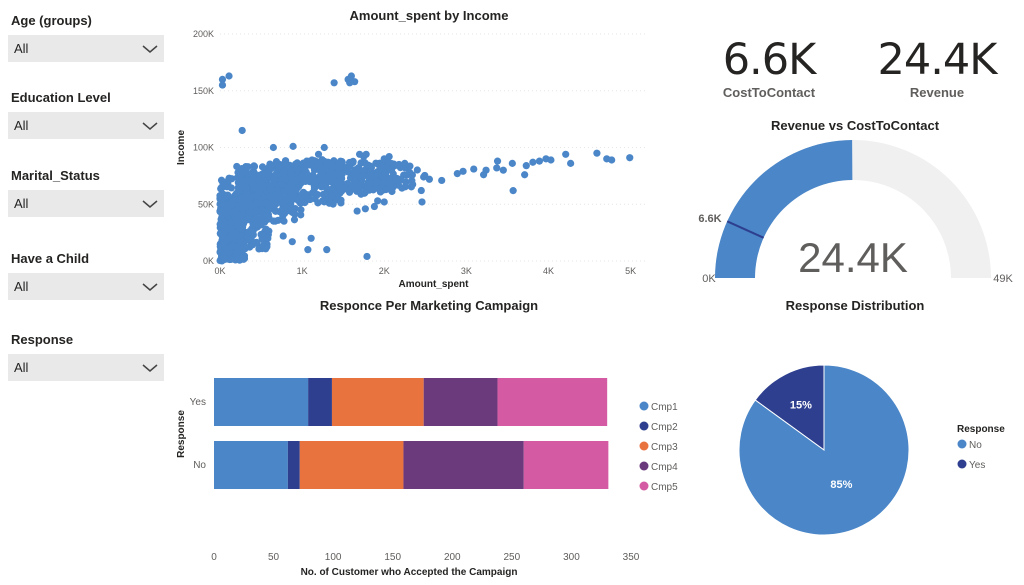 Image resolution: width=1024 pixels, height=585 pixels. What do you see at coordinates (208, 261) in the screenshot?
I see `y-tick-label: 0K` at bounding box center [208, 261].